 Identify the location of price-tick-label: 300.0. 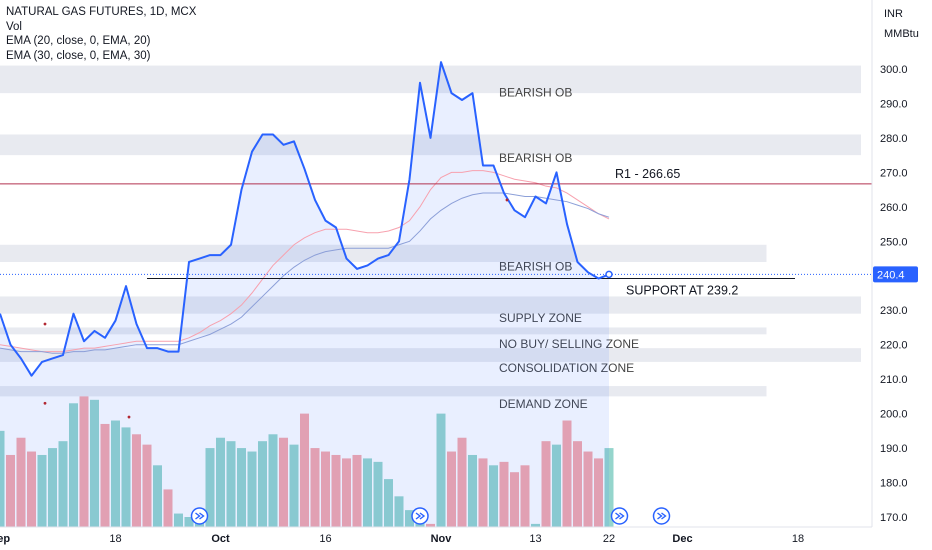
(894, 70).